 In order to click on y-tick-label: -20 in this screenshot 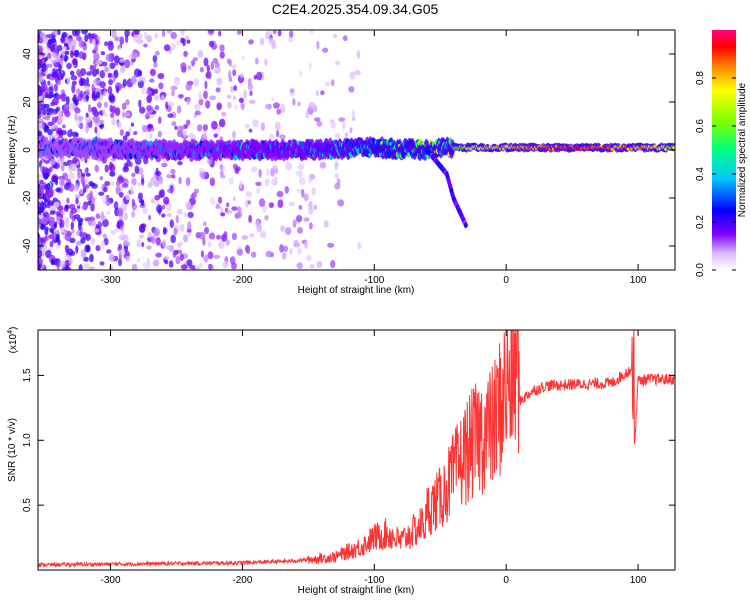, I will do `click(27, 197)`.